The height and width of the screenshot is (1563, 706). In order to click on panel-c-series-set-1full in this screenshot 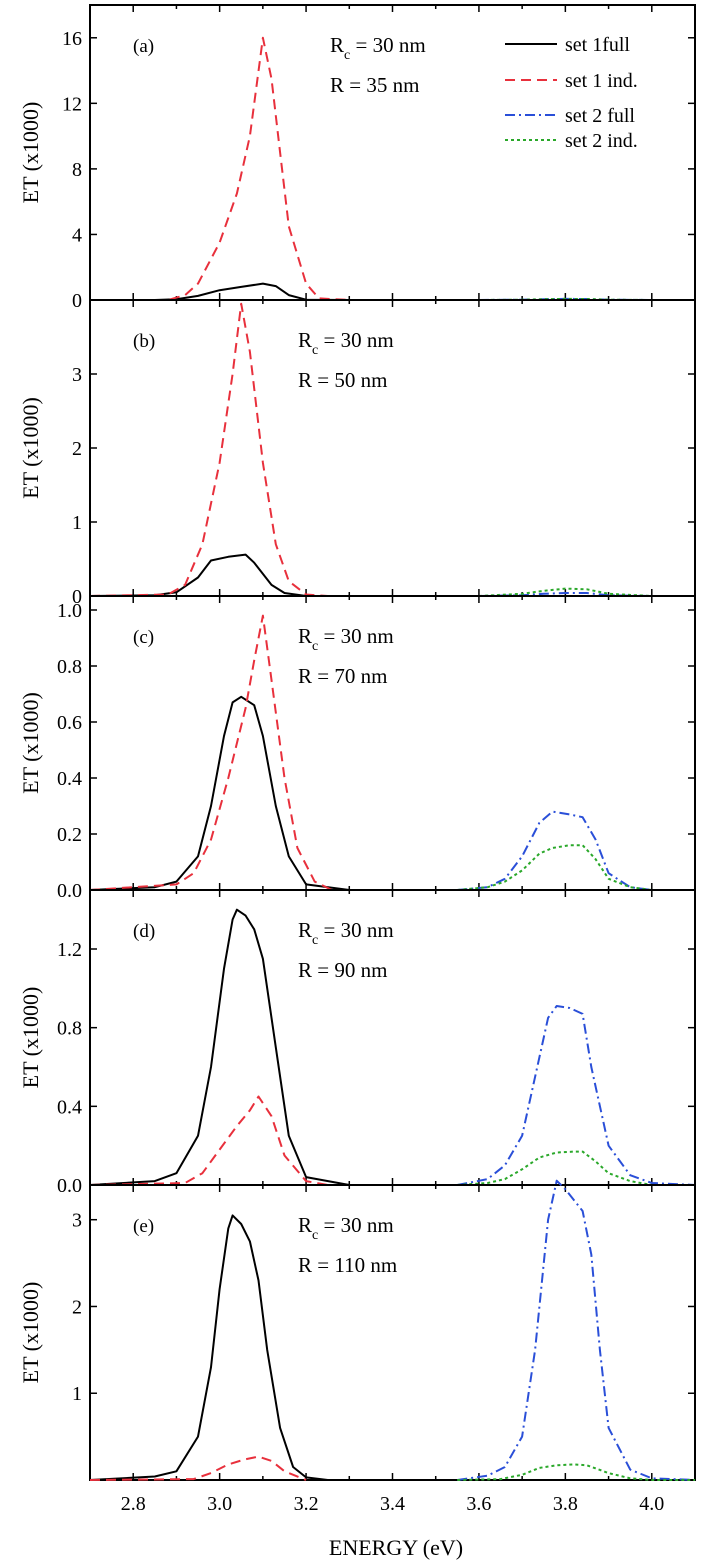, I will do `click(219, 793)`.